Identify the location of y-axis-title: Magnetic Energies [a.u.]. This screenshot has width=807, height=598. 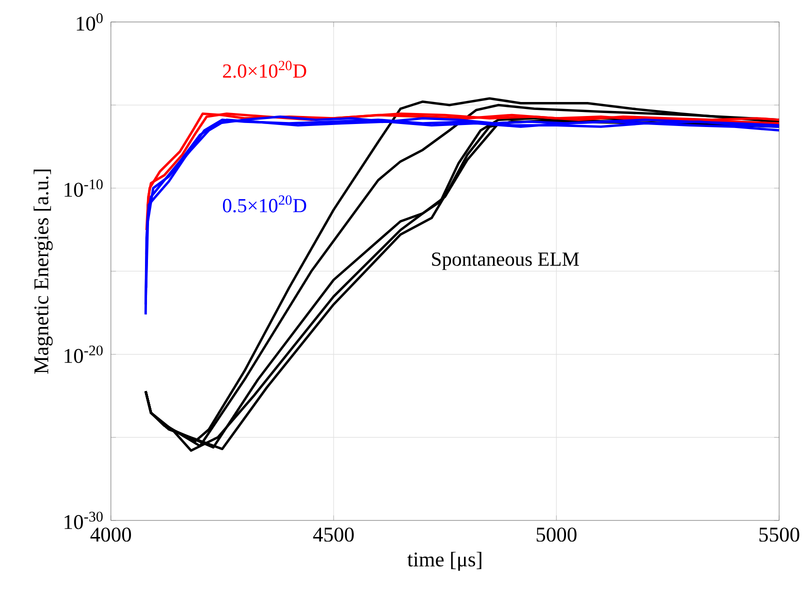
(43, 271).